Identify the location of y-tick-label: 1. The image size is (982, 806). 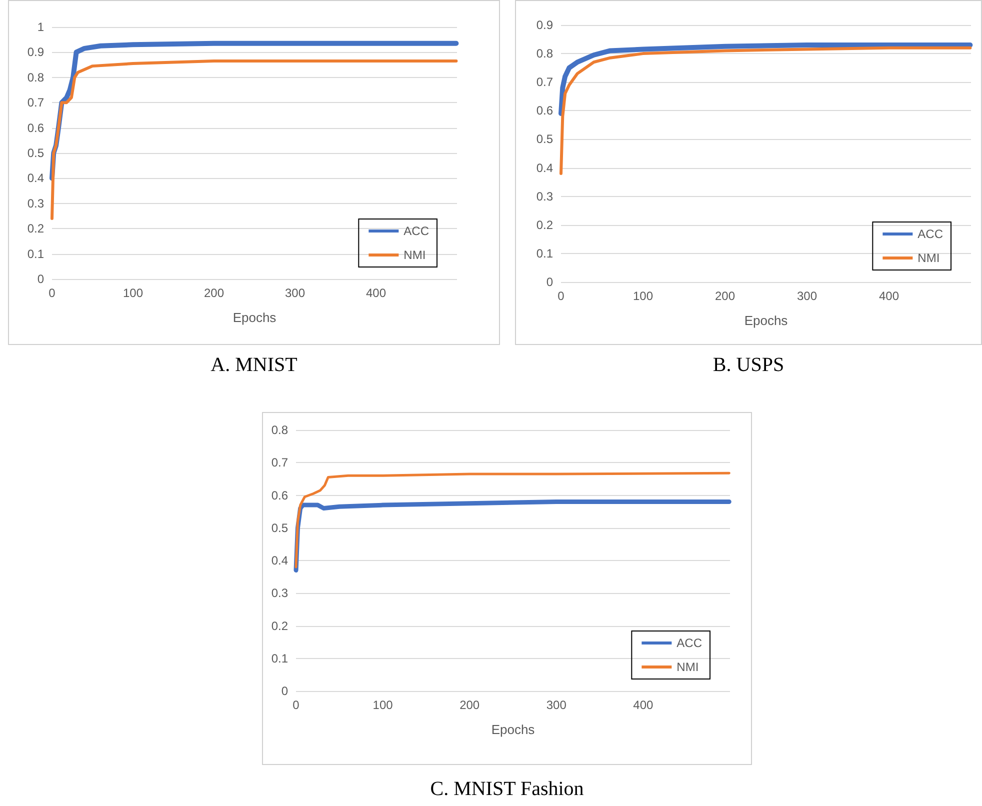
(40, 27).